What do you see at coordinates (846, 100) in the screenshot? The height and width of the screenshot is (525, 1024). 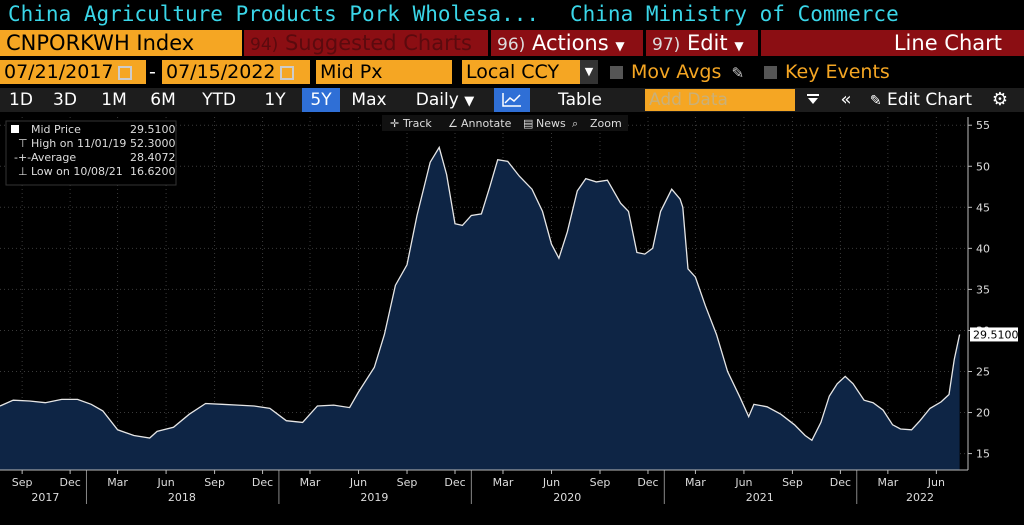 I see `collapse-icon: «` at bounding box center [846, 100].